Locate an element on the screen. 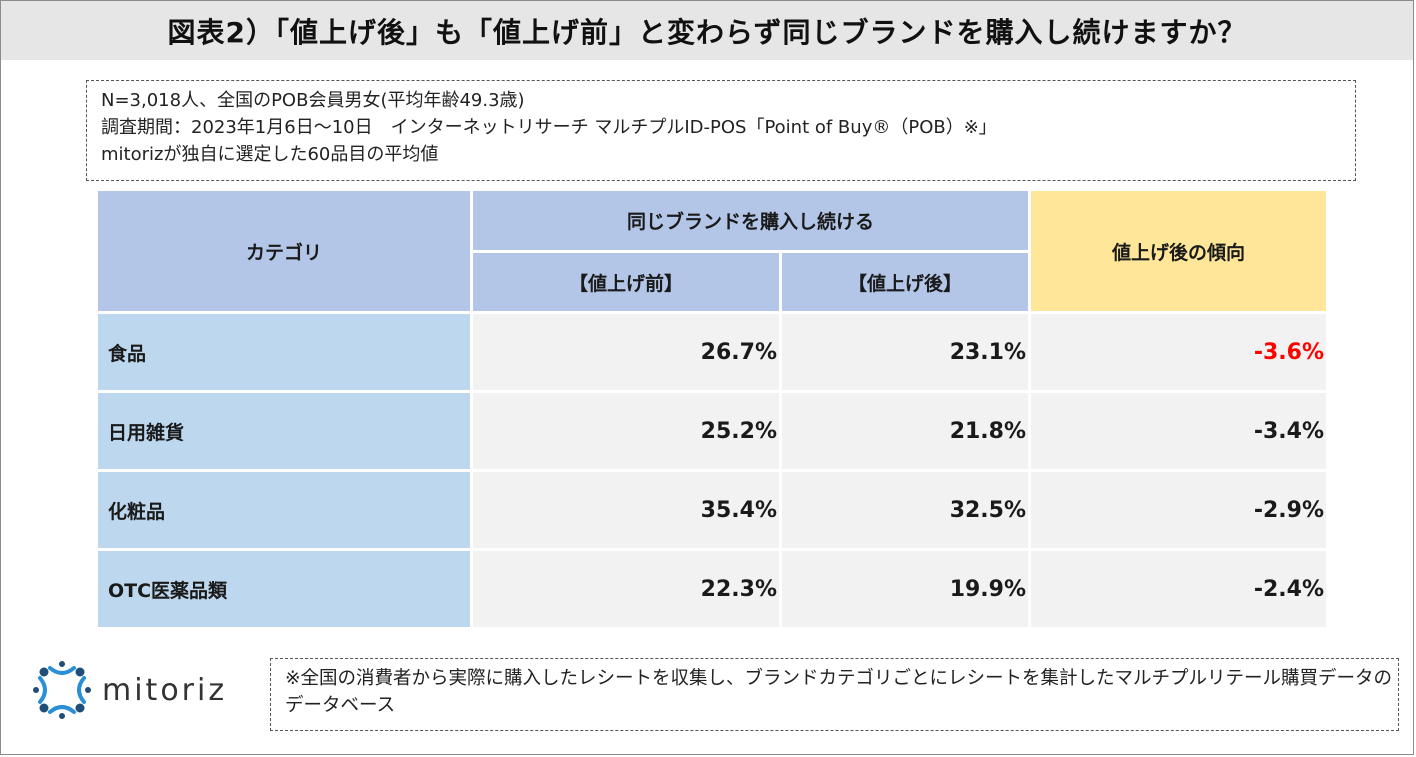 The image size is (1416, 757). row-after-value: 21.8% is located at coordinates (905, 431).